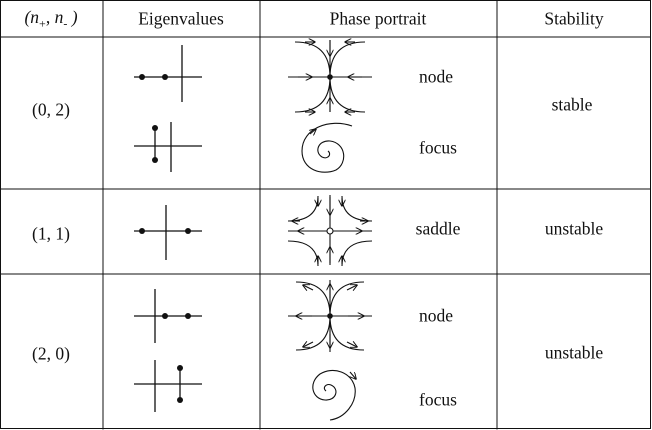  Describe the element at coordinates (65, 23) in the screenshot. I see `header-sub-minus: -` at that location.